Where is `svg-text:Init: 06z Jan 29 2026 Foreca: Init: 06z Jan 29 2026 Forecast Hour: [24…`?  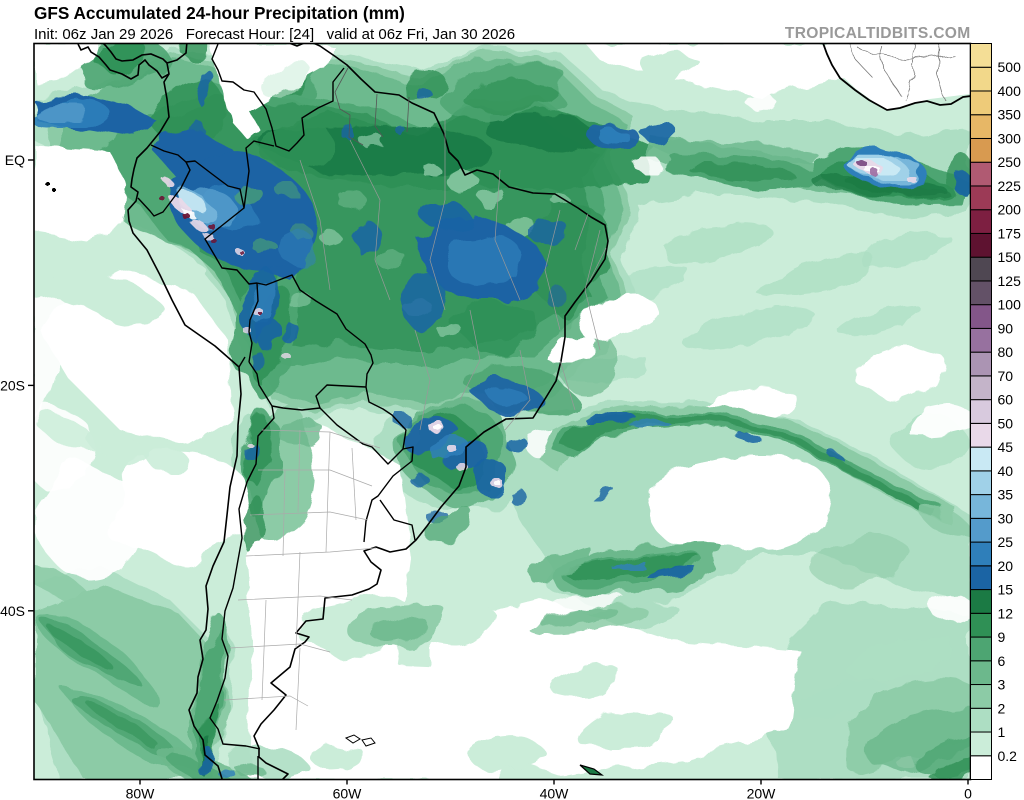
svg-text:Init: 06z Jan 29 2026 Foreca: Init: 06z Jan 29 2026 Forecast Hour: [24… is located at coordinates (274, 34).